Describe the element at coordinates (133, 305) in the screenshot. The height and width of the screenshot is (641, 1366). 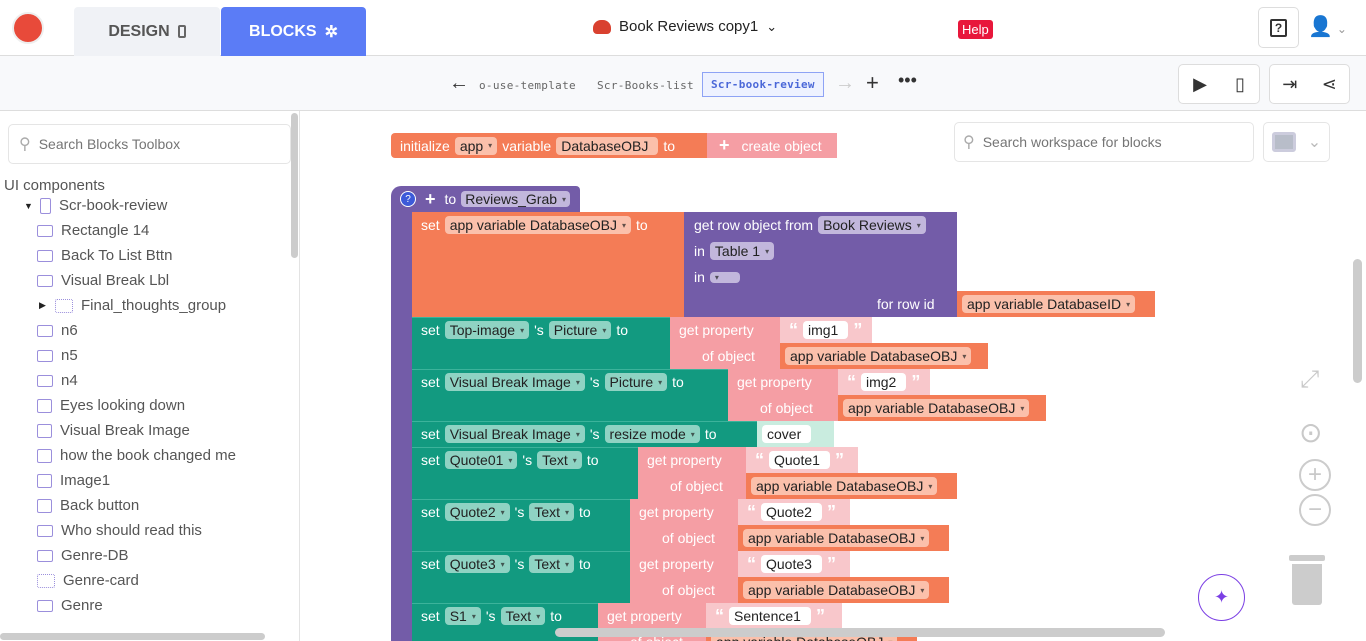
I see `toolbox-item: ▶ Final_thoughts_group` at that location.